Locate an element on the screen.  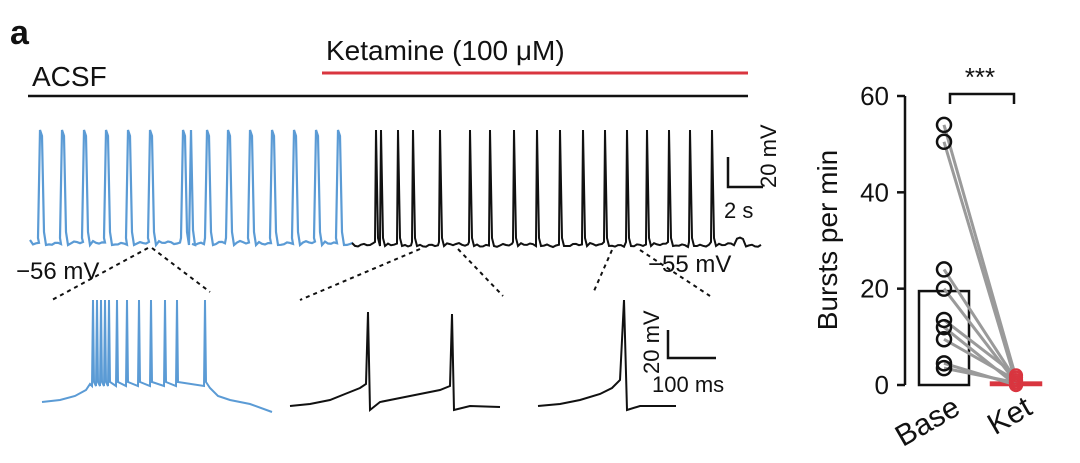
resting-potential-left: −56 mV is located at coordinates (57, 271).